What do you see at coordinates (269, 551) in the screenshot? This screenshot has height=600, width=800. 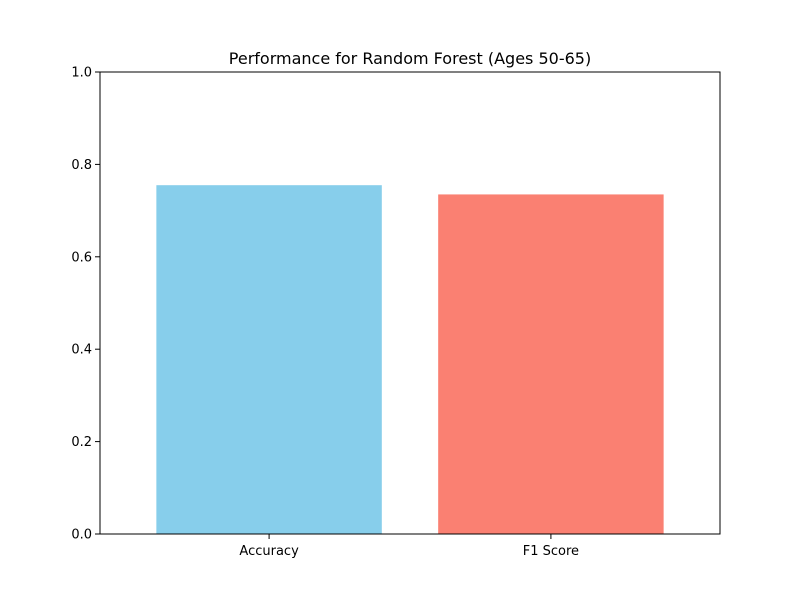 I see `x-tick-label: Accuracy` at bounding box center [269, 551].